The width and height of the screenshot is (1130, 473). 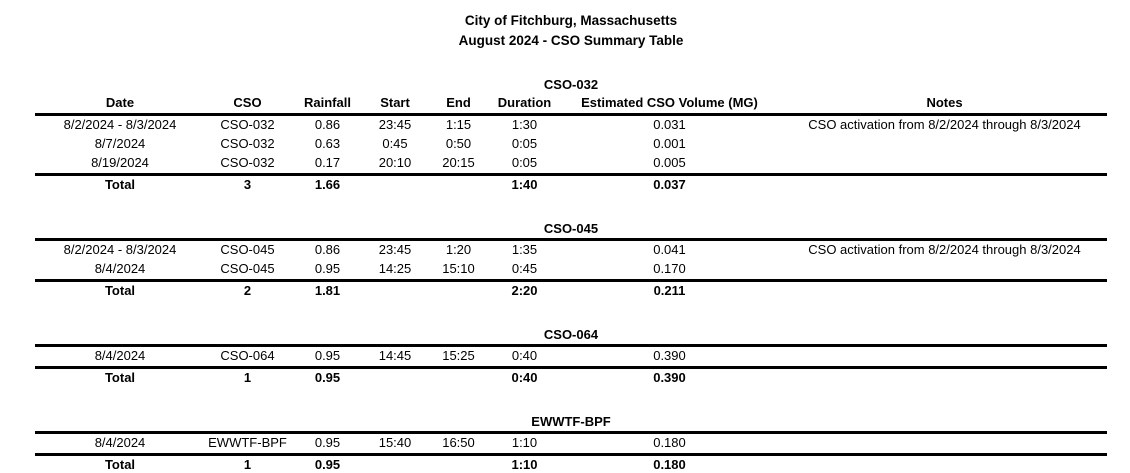 I want to click on table-cell: 23:45, so click(x=395, y=124).